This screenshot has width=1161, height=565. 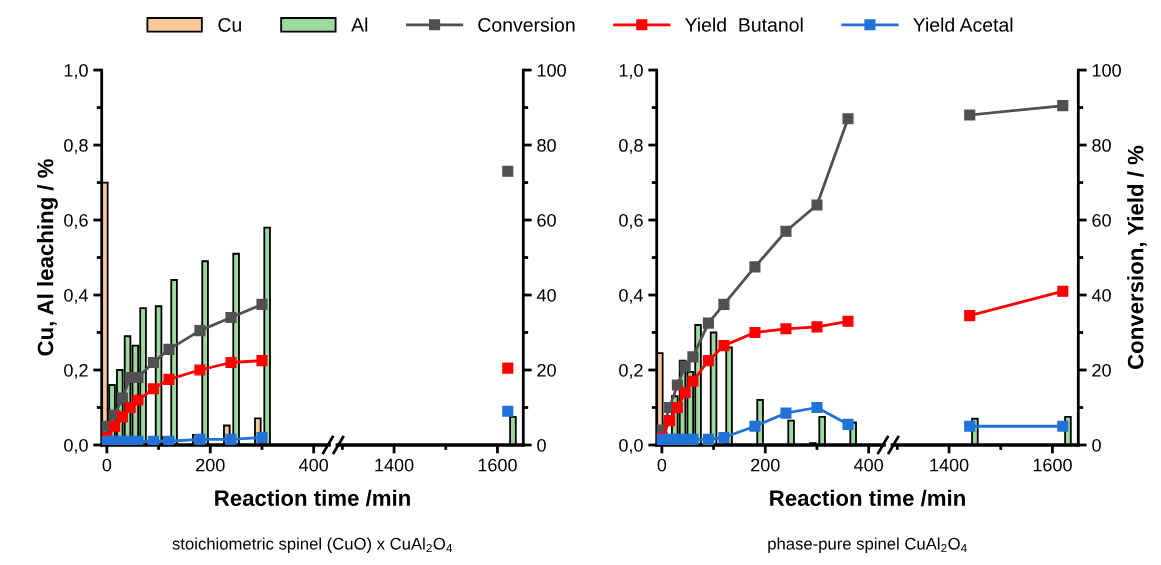 What do you see at coordinates (744, 24) in the screenshot?
I see `legend-label: Yield Butanol` at bounding box center [744, 24].